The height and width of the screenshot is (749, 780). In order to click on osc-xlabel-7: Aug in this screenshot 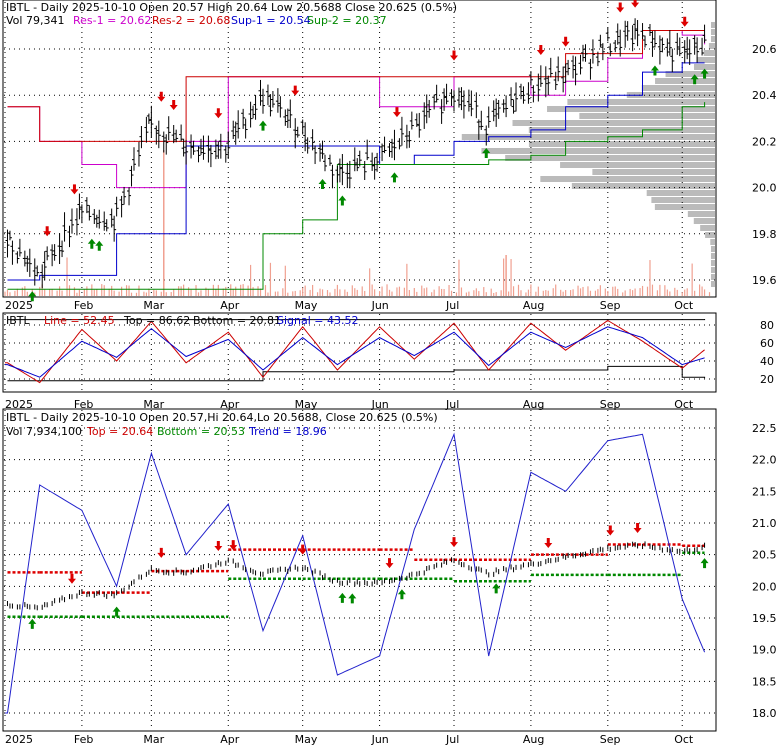, I will do `click(533, 404)`.